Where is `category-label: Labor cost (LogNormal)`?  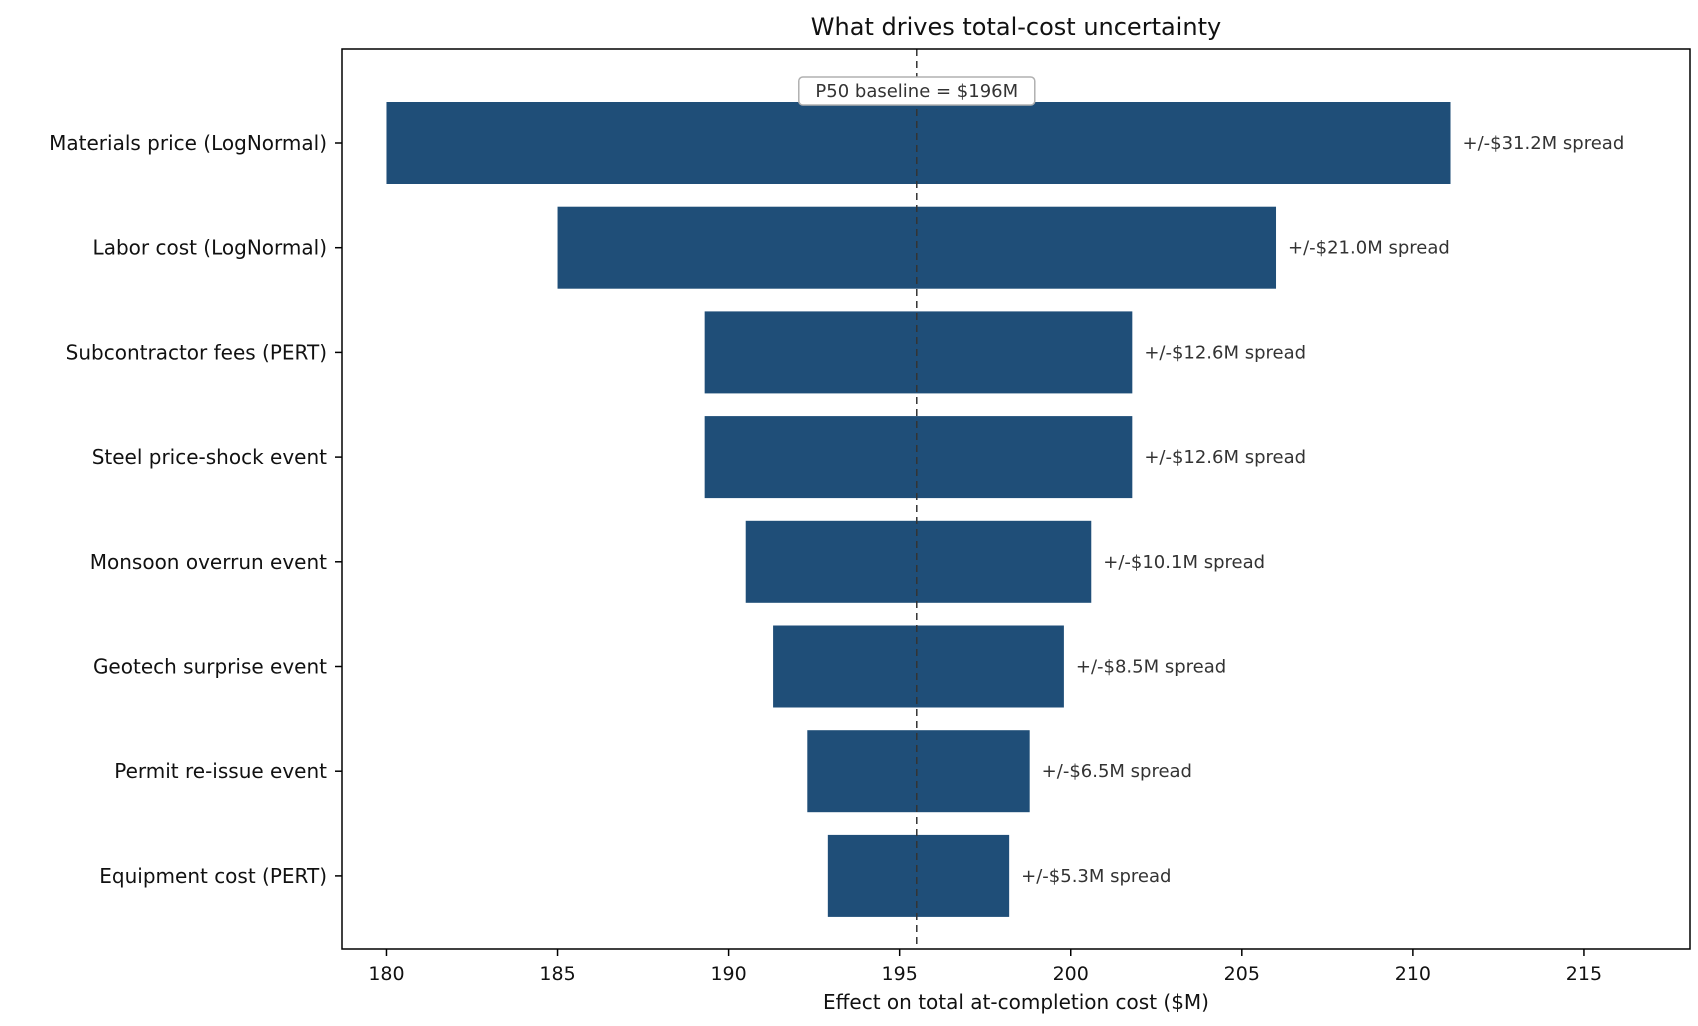 category-label: Labor cost (LogNormal) is located at coordinates (210, 248).